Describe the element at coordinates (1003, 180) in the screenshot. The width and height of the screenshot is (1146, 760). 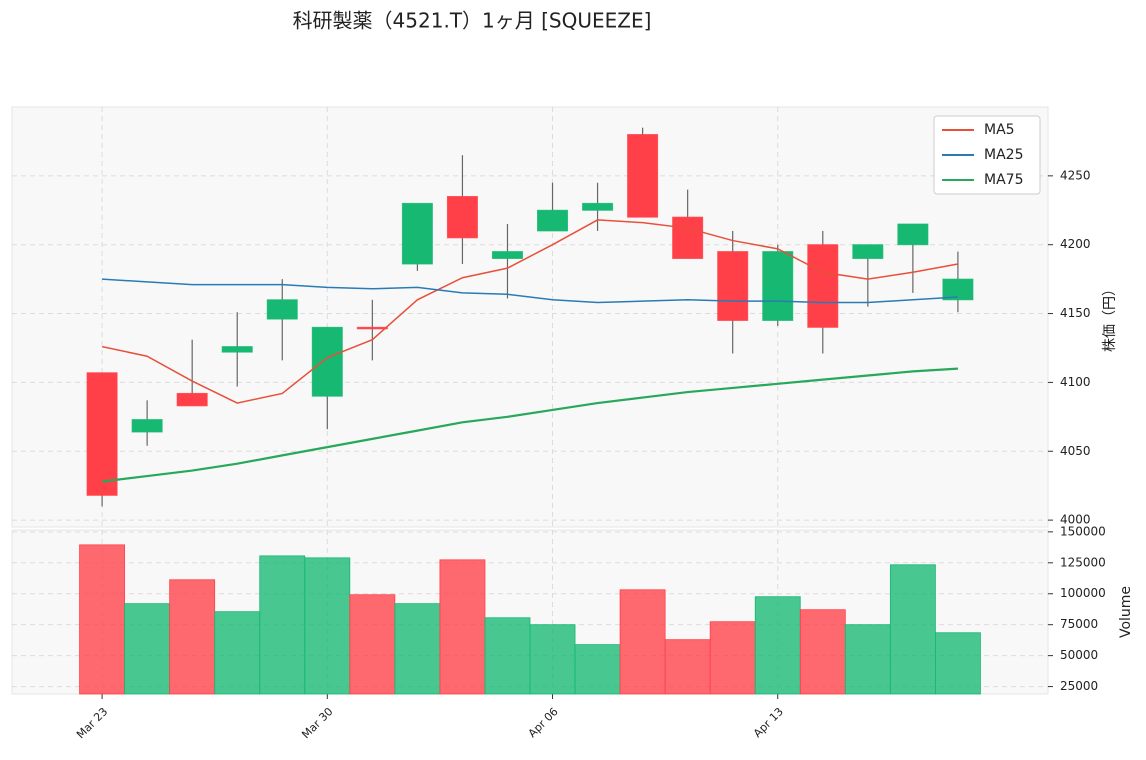
I see `legend-label: MA75` at that location.